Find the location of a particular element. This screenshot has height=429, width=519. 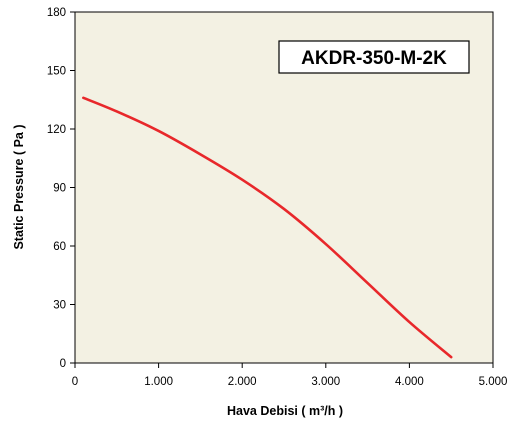

y-tick-label: 0 is located at coordinates (63, 364).